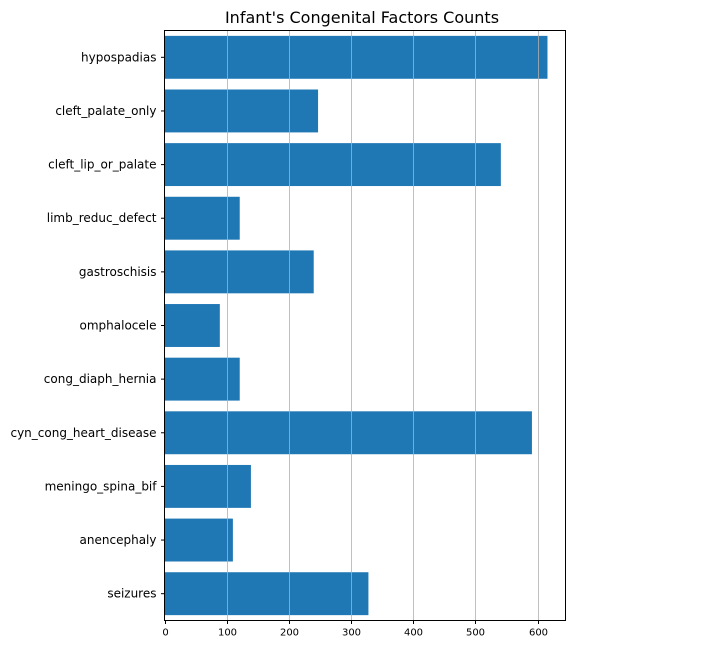  Describe the element at coordinates (202, 379) in the screenshot. I see `bar-cong_diaph_hernia` at that location.